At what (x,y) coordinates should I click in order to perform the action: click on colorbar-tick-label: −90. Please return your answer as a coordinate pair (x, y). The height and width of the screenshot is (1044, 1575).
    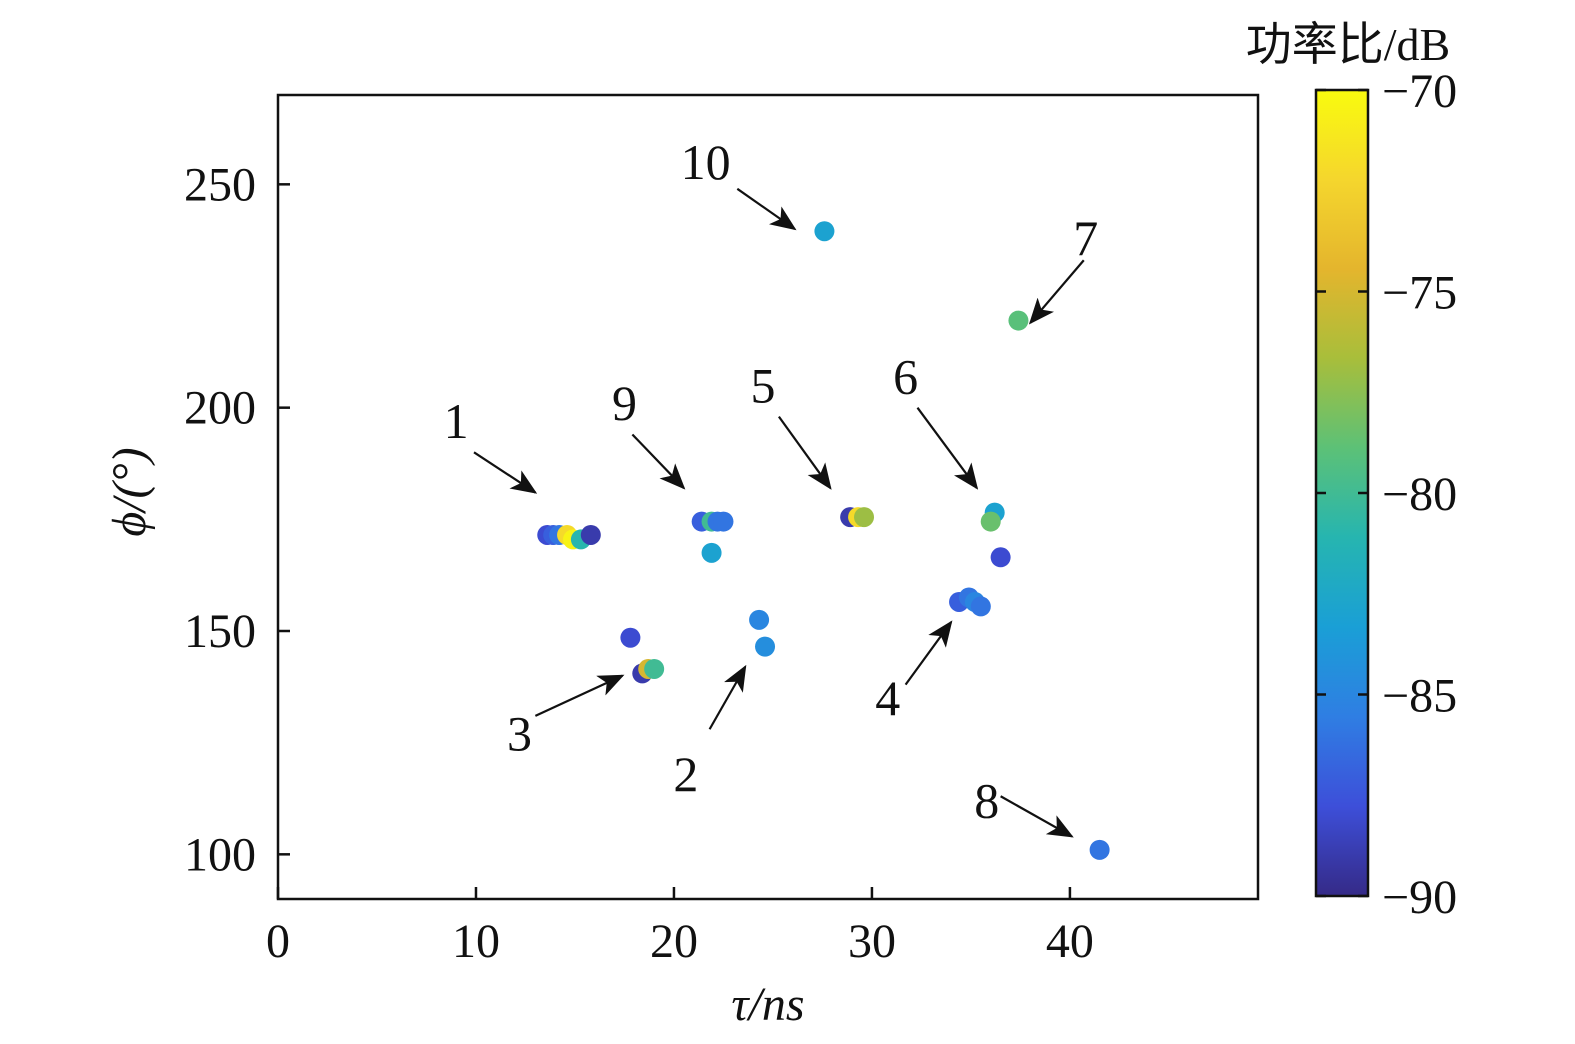
    Looking at the image, I should click on (1419, 897).